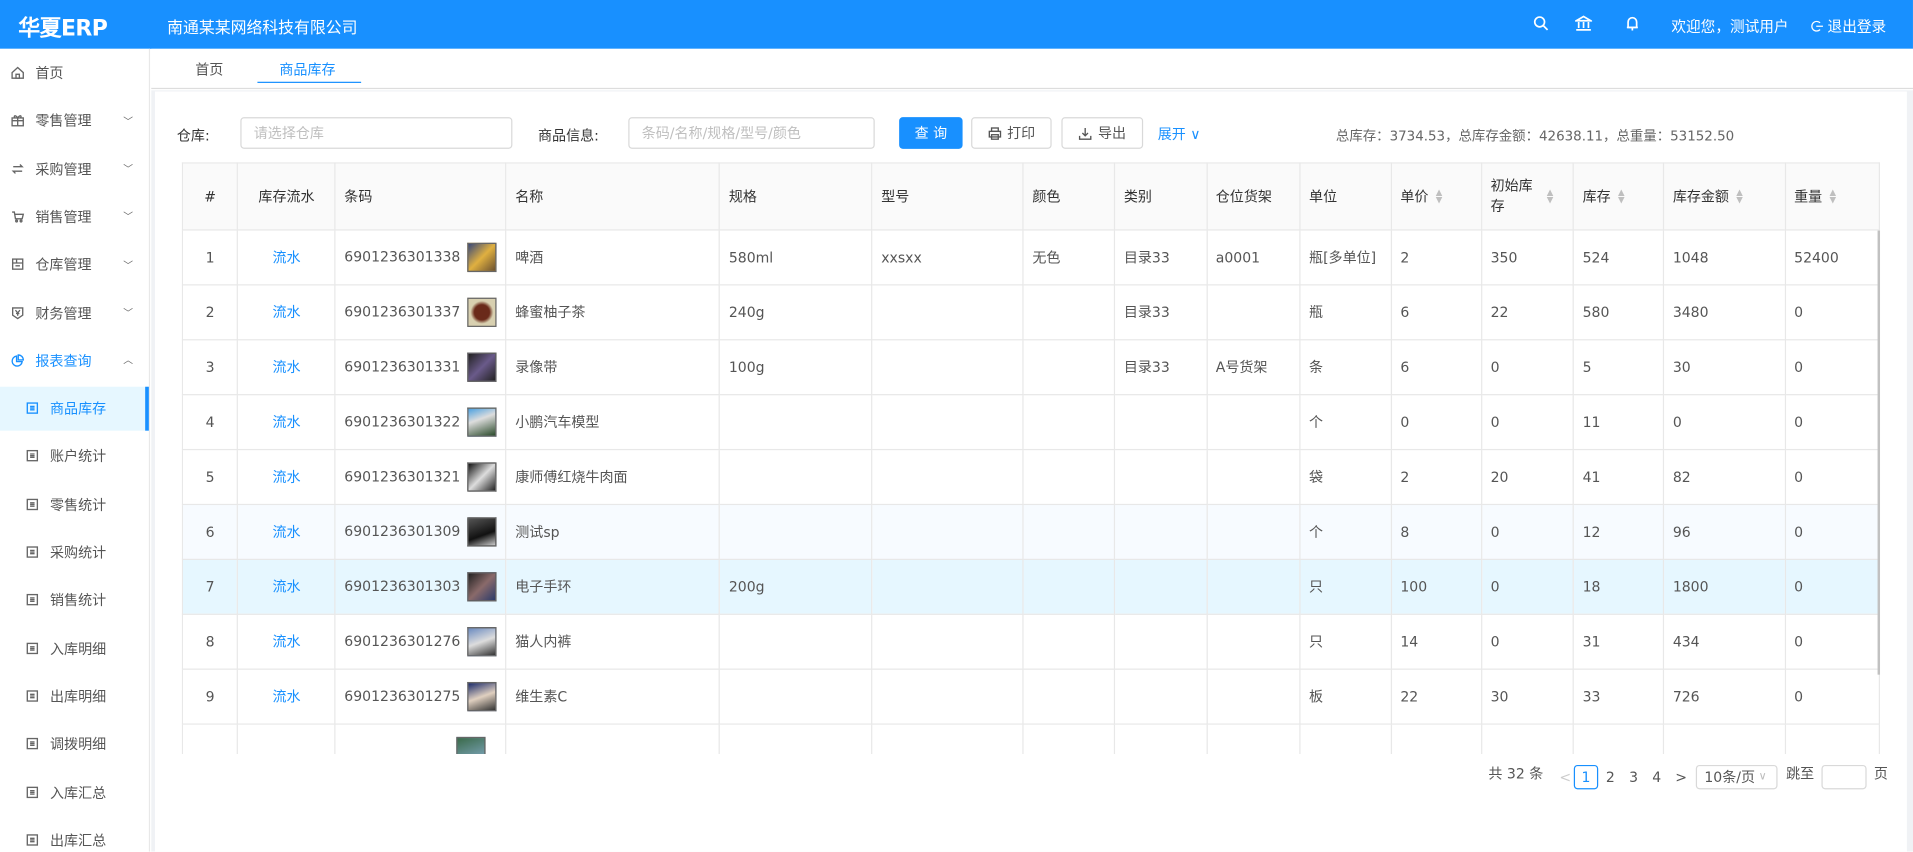  I want to click on sidebar-item-5: 财务管理 ﹀, so click(74, 313).